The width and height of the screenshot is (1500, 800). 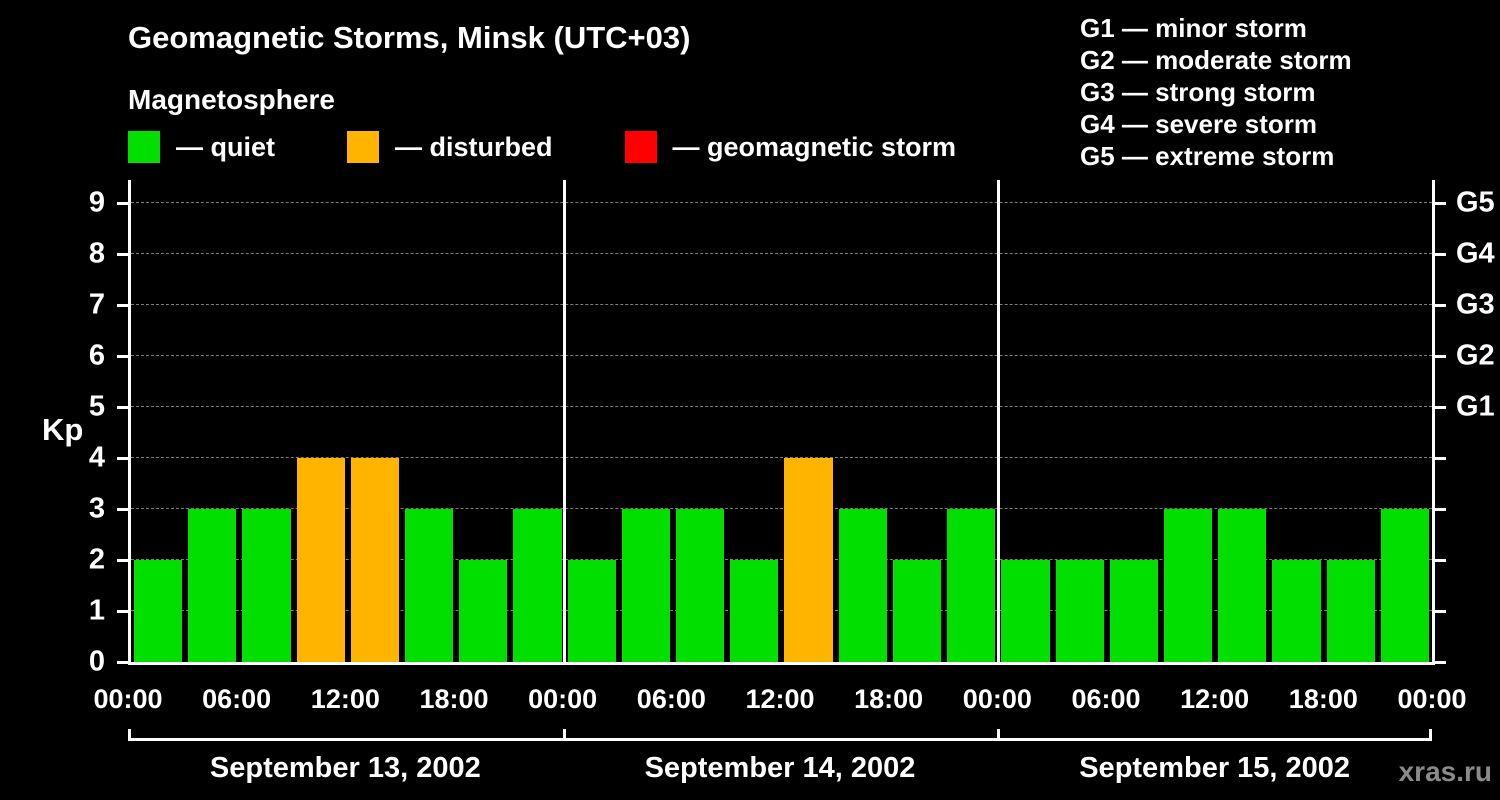 I want to click on legend-item-label: — geomagnetic storm, so click(x=814, y=146).